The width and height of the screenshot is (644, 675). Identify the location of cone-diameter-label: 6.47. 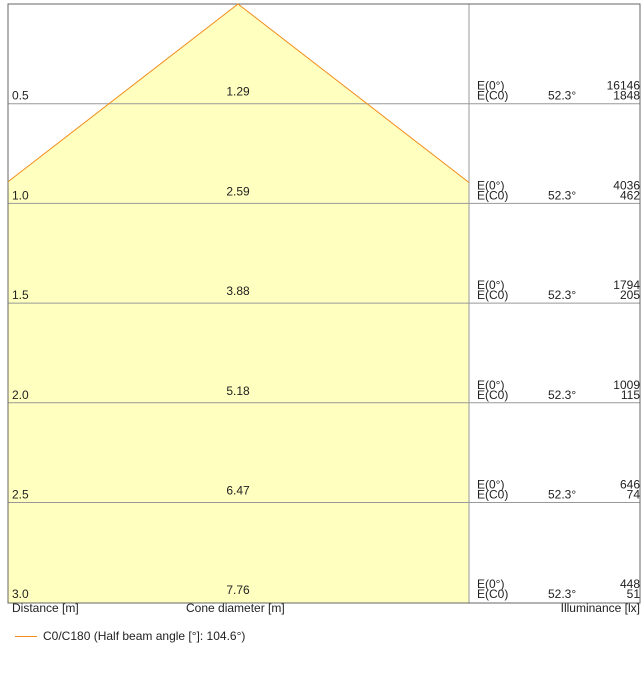
(238, 491).